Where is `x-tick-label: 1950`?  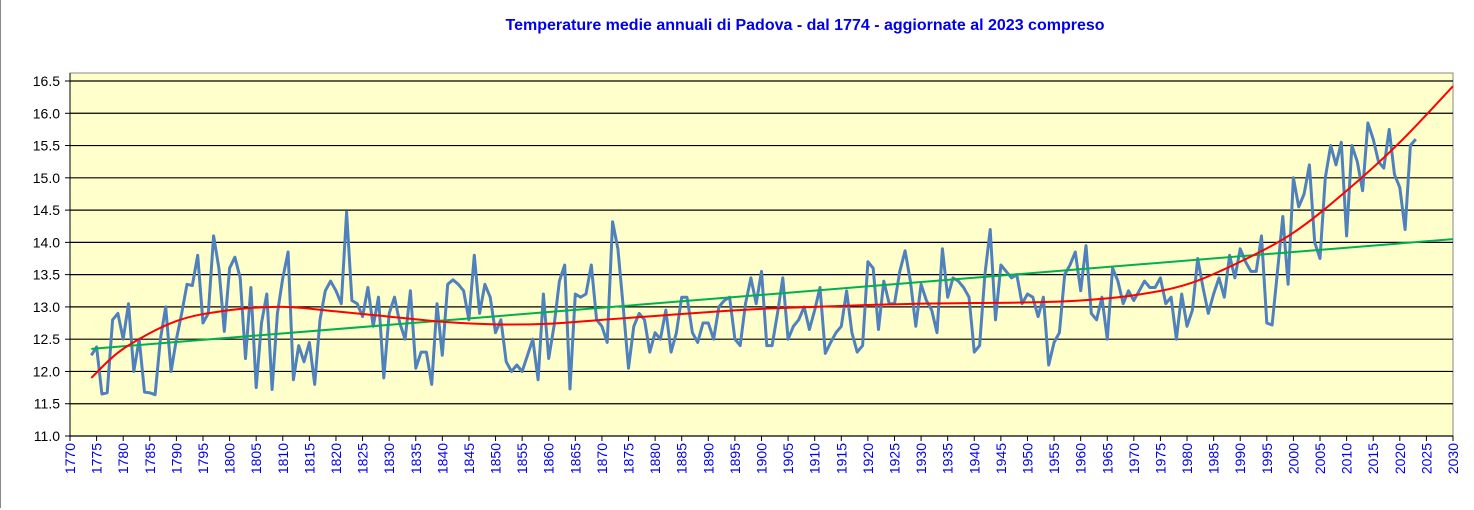 x-tick-label: 1950 is located at coordinates (1027, 458).